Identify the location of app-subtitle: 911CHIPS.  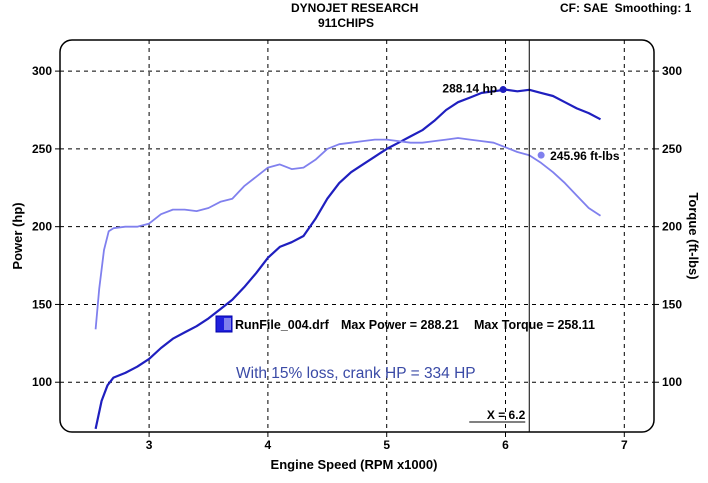
(346, 23).